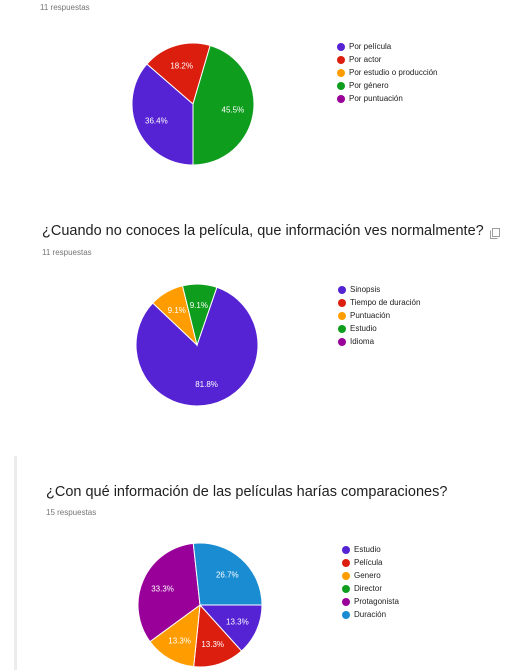  I want to click on pie-slice-sinopsis, so click(197, 346).